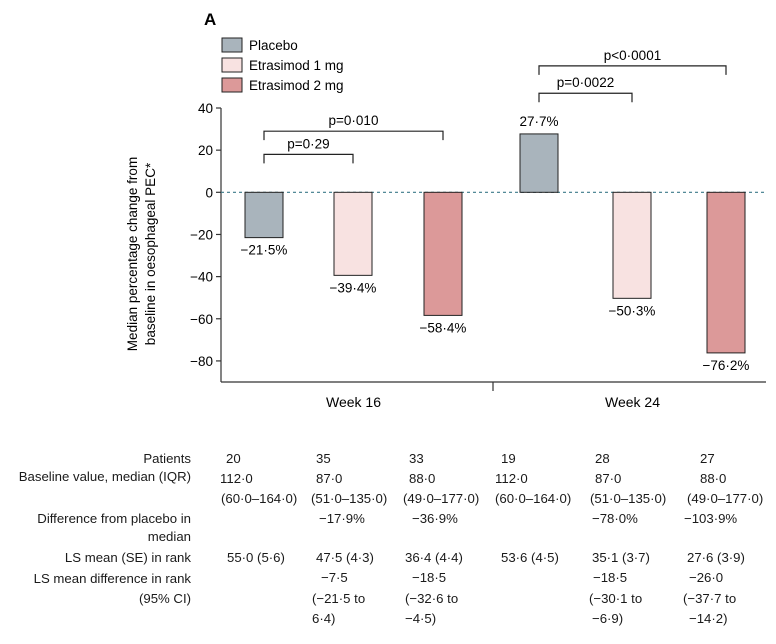  What do you see at coordinates (354, 120) in the screenshot?
I see `p-value-label: p=0·010` at bounding box center [354, 120].